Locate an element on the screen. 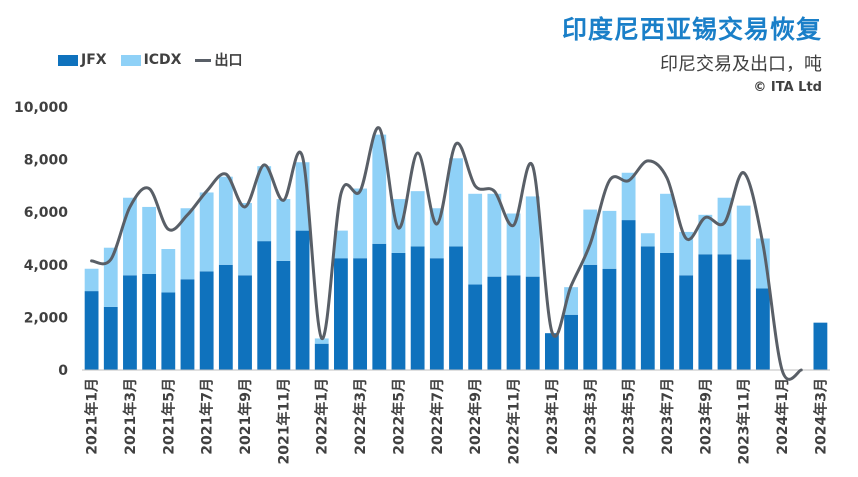 This screenshot has height=477, width=858. y-tick-label: 8,000 is located at coordinates (46, 161).